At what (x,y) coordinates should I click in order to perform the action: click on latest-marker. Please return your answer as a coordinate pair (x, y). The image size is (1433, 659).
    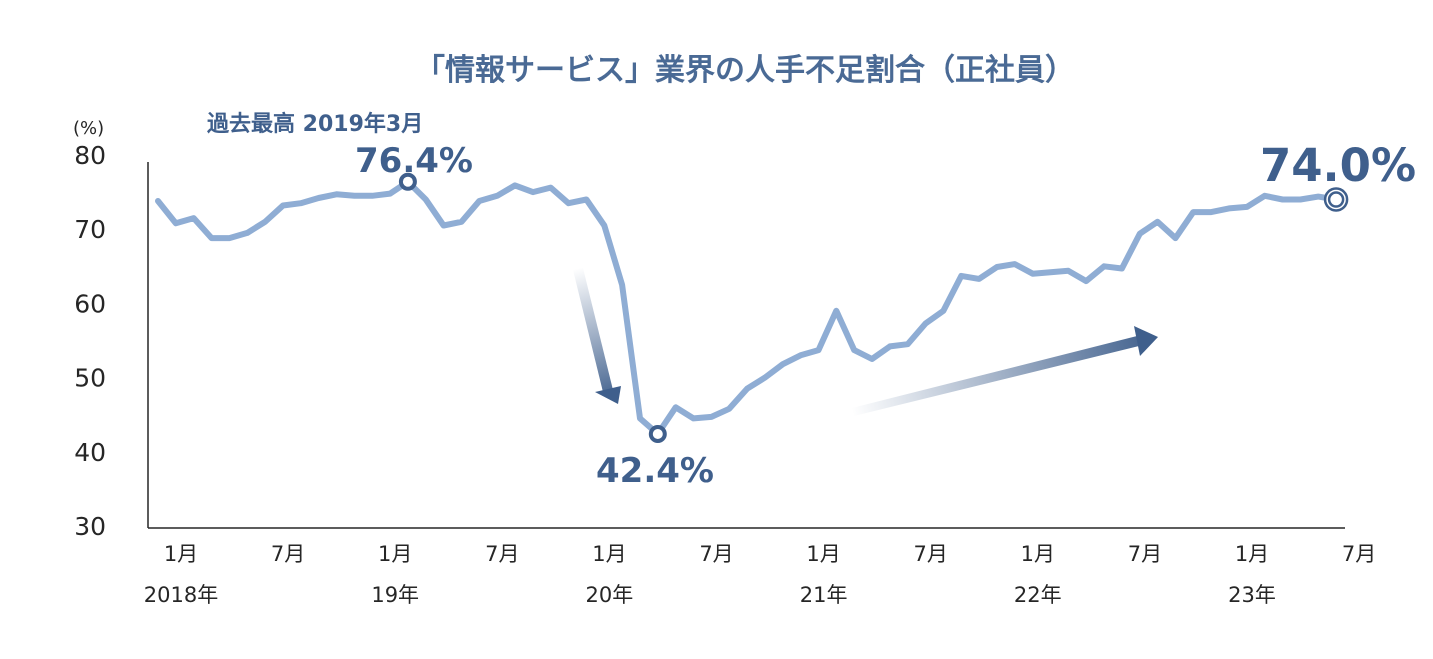
    Looking at the image, I should click on (1336, 199).